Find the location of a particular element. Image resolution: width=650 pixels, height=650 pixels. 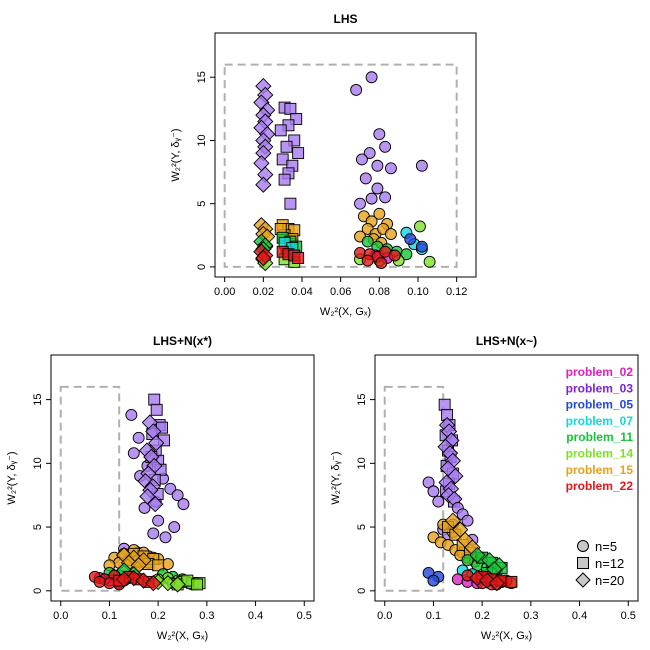

x-tick-label: 0.08 is located at coordinates (379, 292).